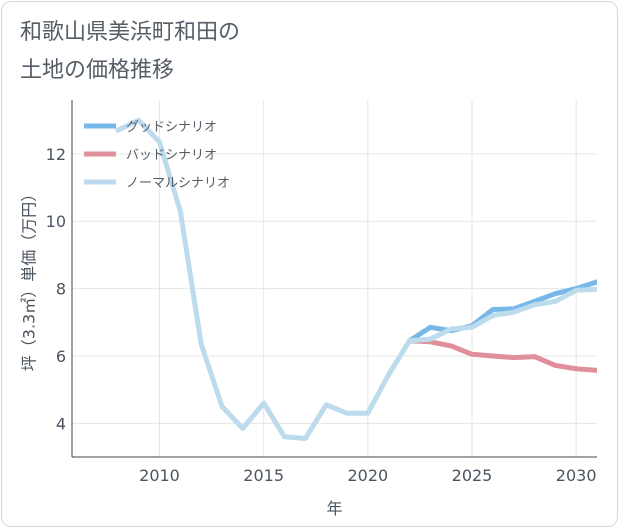  Describe the element at coordinates (159, 475) in the screenshot. I see `x-tick-label: 2010` at that location.